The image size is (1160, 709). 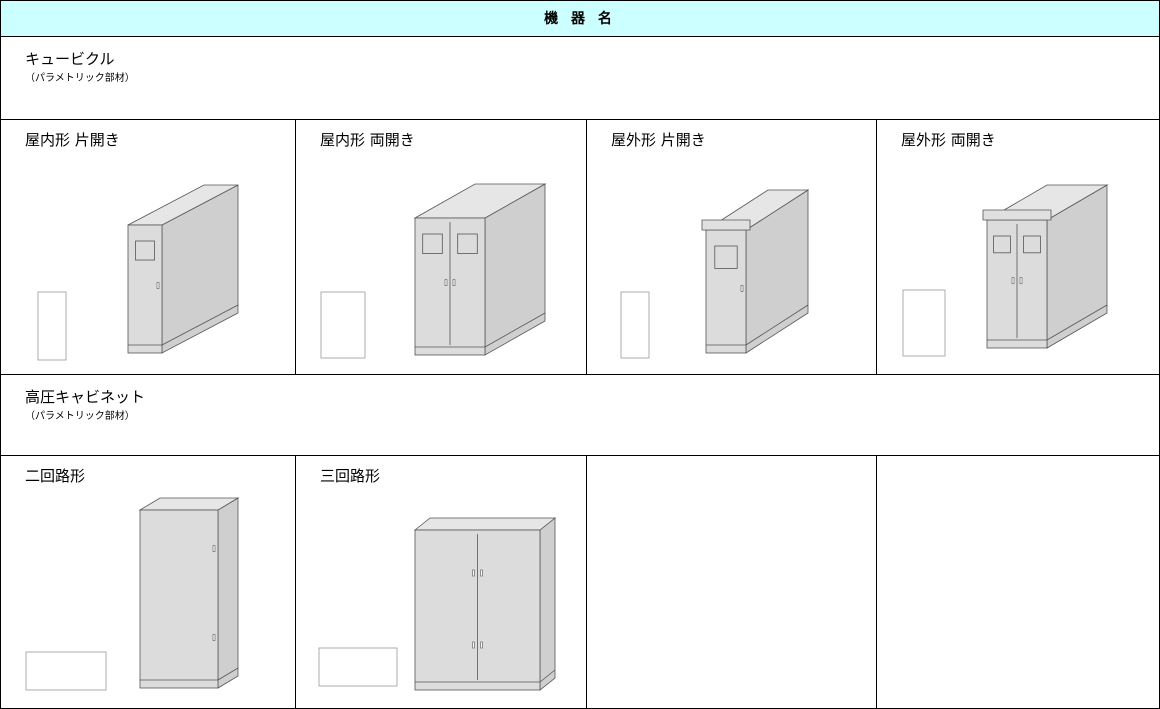 What do you see at coordinates (367, 140) in the screenshot?
I see `item-label: 屋内形 両開き` at bounding box center [367, 140].